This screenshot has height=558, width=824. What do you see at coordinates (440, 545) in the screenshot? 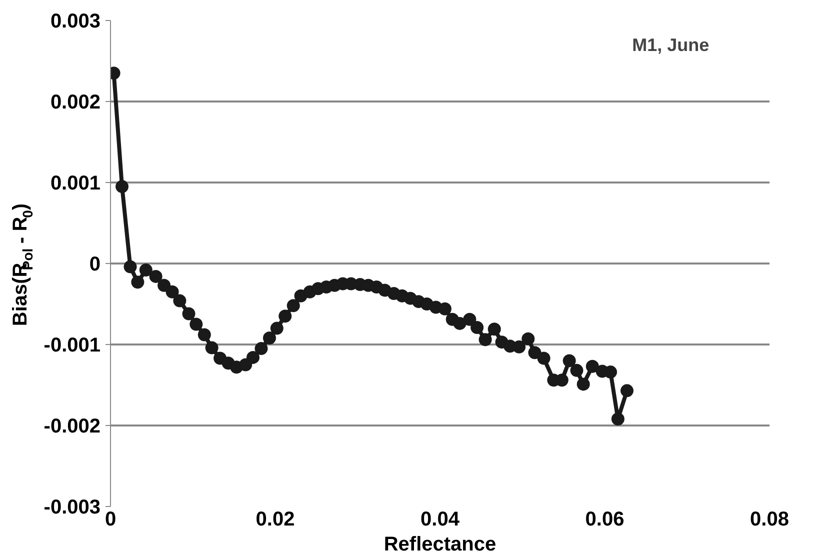
I see `x-axis-title: Reflectance` at bounding box center [440, 545].